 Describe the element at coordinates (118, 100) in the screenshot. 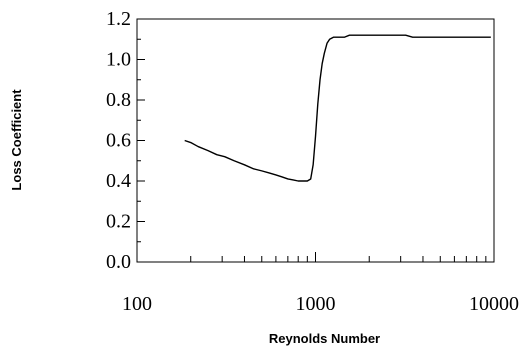

I see `y-tick-label: 0.8` at that location.